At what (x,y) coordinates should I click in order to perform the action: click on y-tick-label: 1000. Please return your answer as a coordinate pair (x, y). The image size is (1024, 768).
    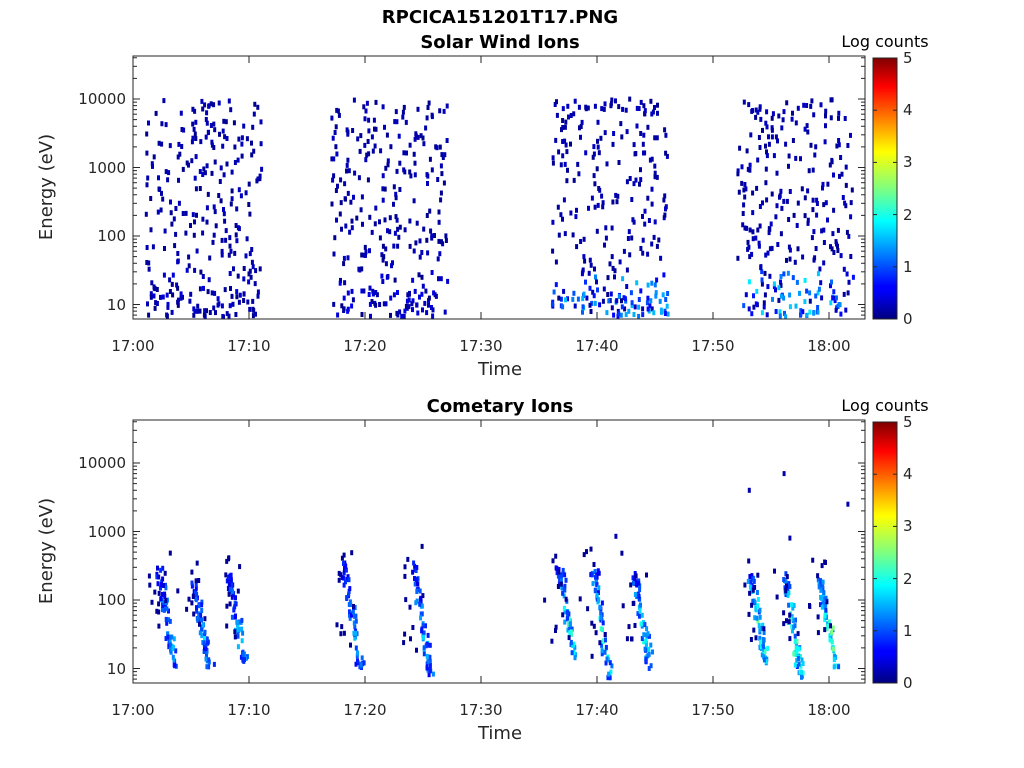
    Looking at the image, I should click on (107, 168).